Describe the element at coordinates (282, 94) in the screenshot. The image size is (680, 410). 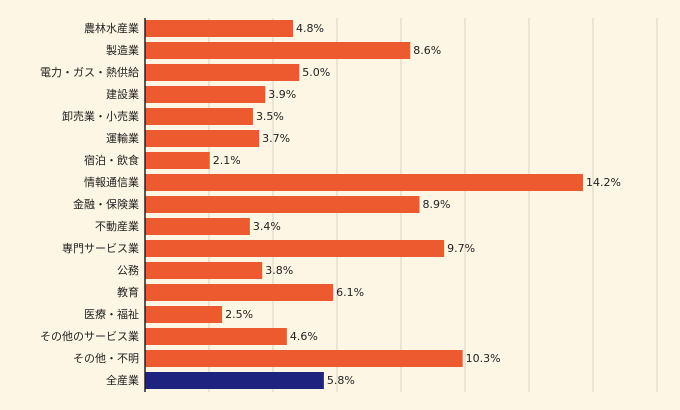
I see `value-label: 3.9%` at that location.